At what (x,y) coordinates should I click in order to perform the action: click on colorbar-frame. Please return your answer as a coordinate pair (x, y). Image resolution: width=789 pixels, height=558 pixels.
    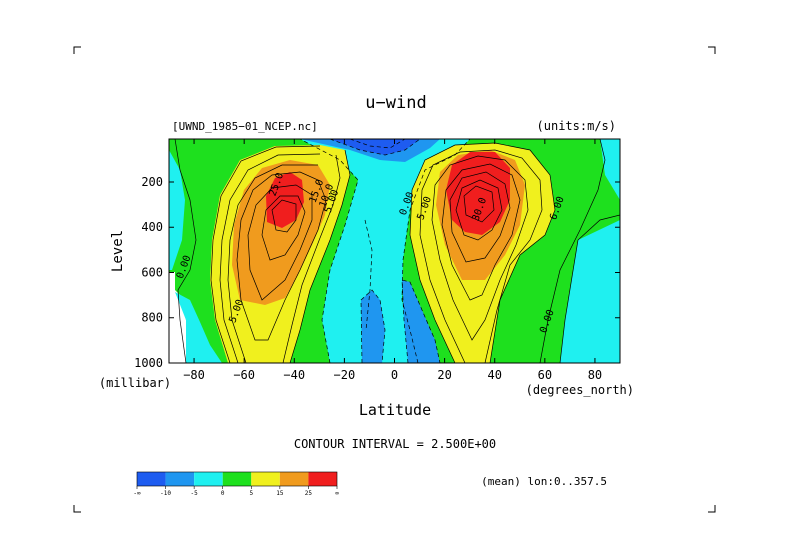
    Looking at the image, I should click on (237, 479).